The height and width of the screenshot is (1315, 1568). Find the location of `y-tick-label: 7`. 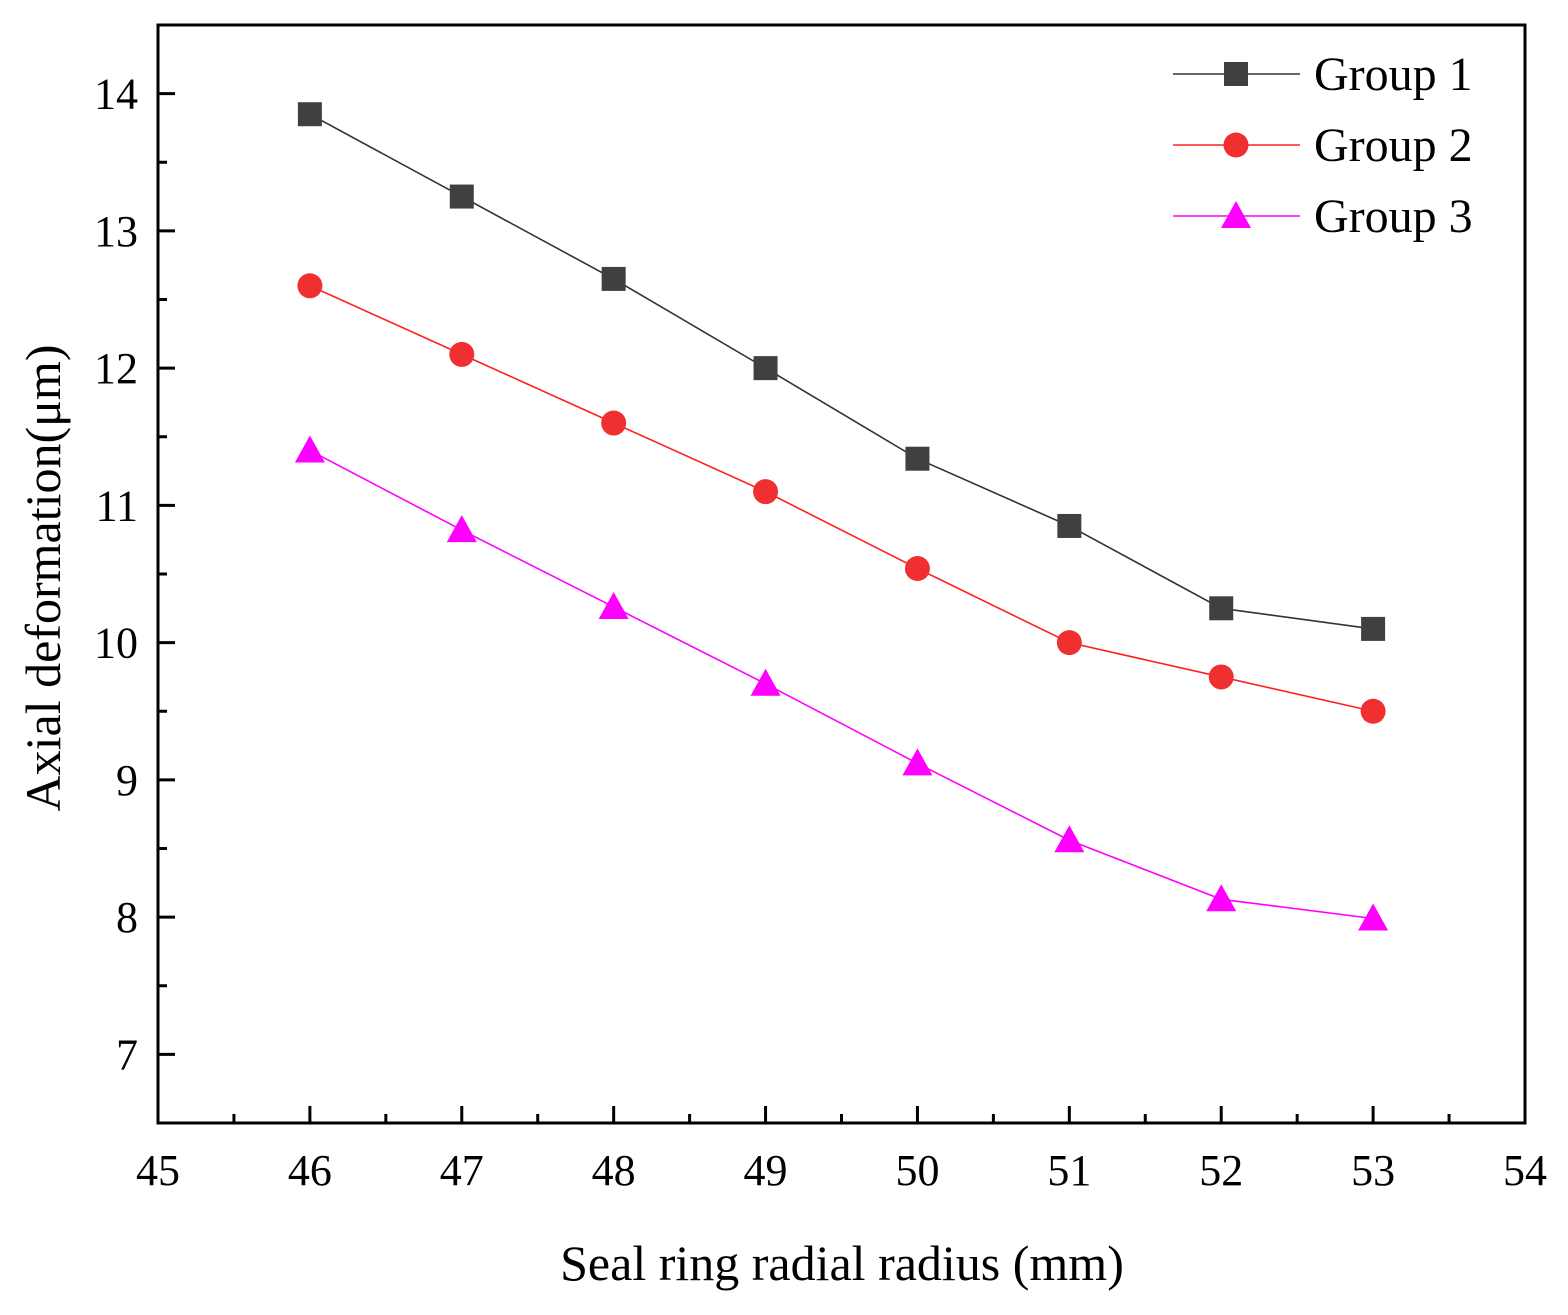

y-tick-label: 7 is located at coordinates (127, 1054).